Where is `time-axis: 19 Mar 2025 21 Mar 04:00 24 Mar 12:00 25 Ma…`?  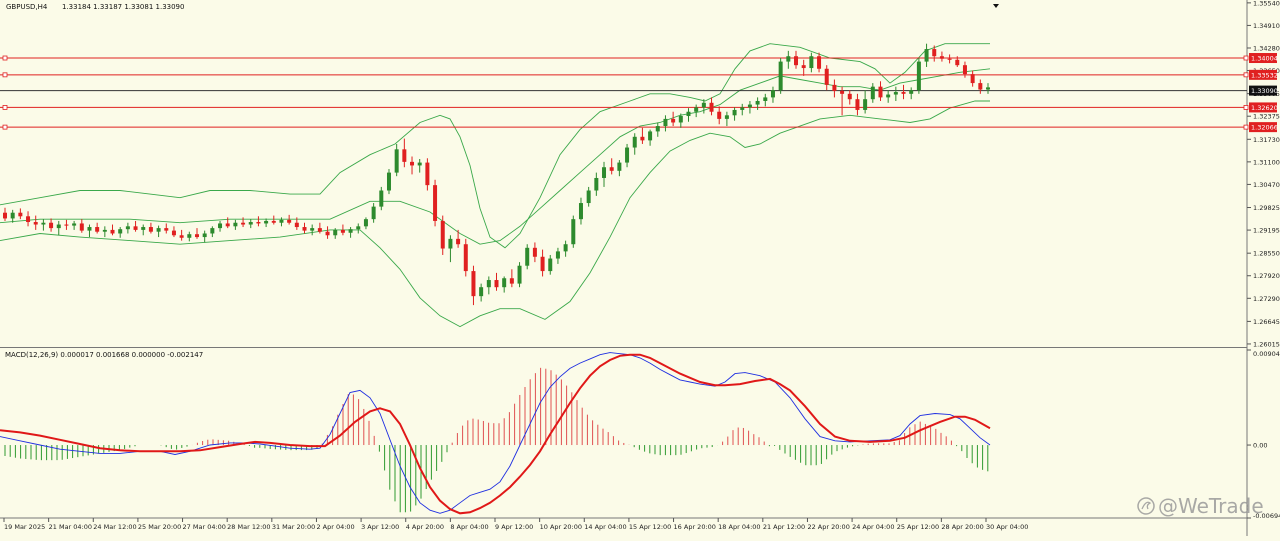
time-axis: 19 Mar 2025 21 Mar 04:00 24 Mar 12:00 25 Ma… is located at coordinates (515, 524).